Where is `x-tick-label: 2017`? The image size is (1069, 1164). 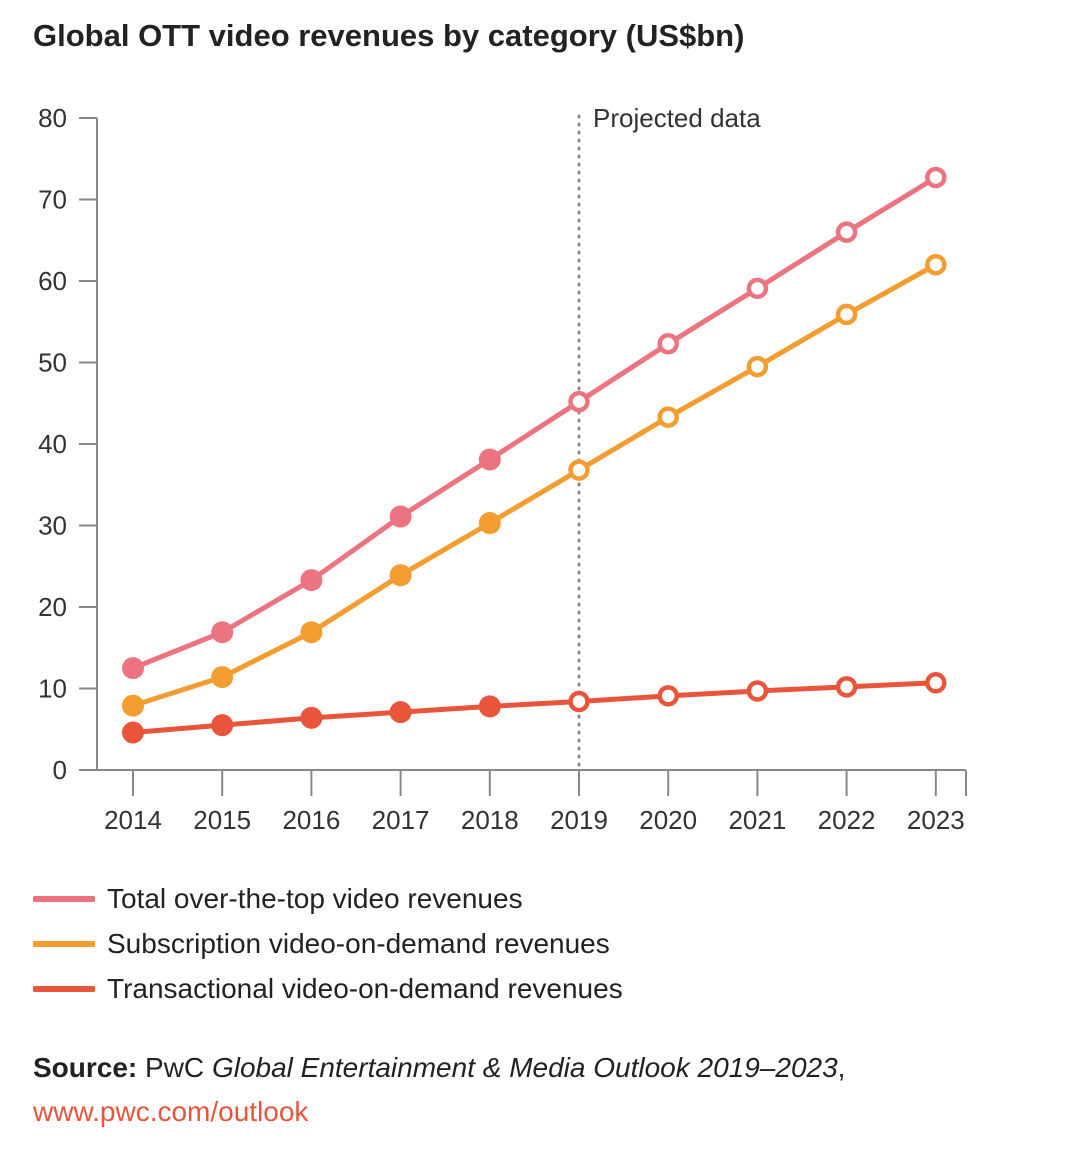
x-tick-label: 2017 is located at coordinates (401, 820).